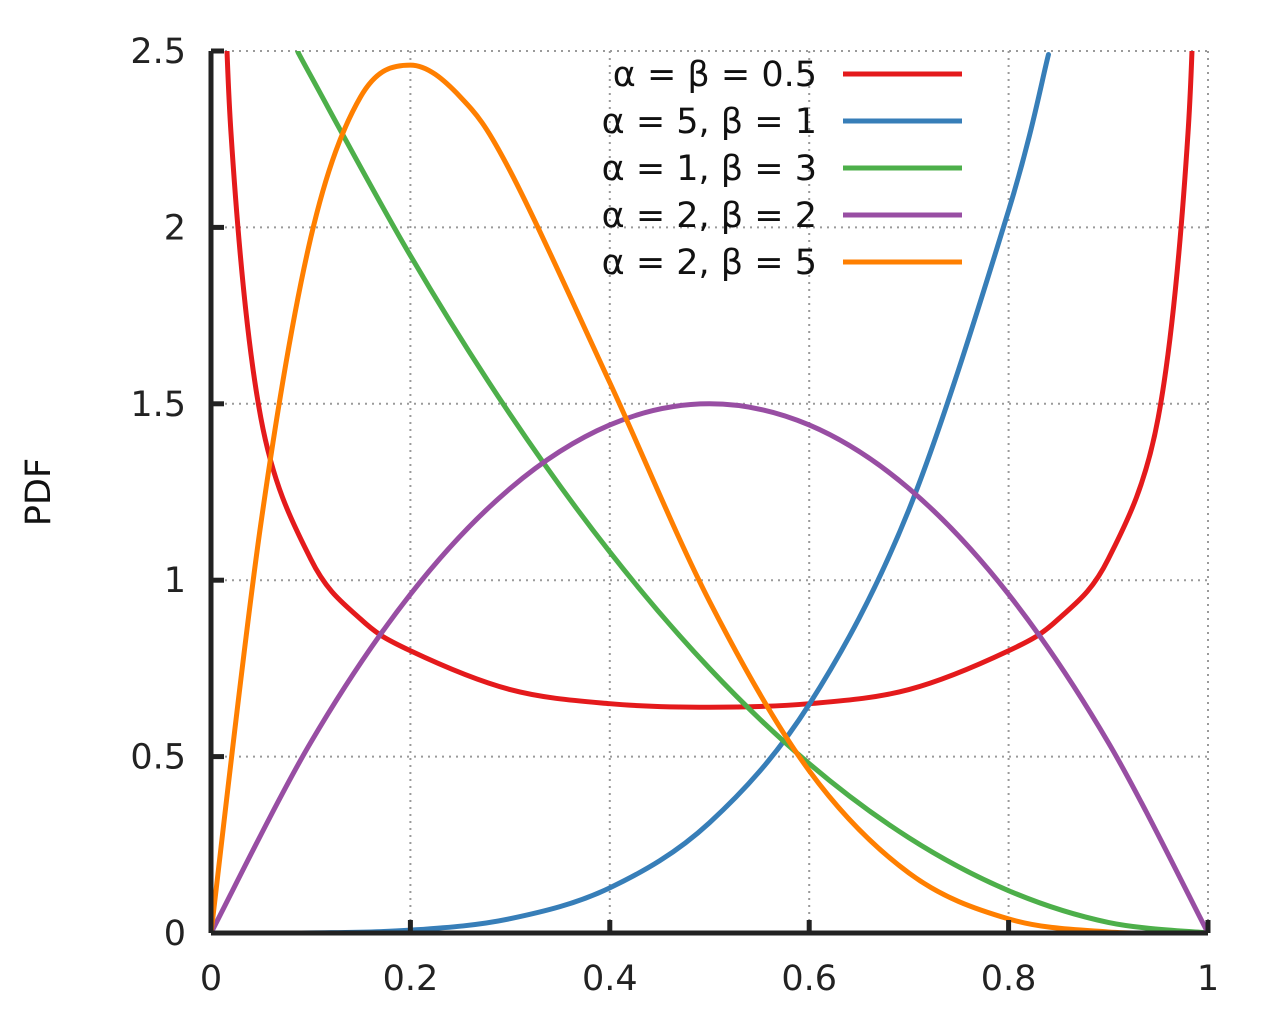  What do you see at coordinates (715, 75) in the screenshot?
I see `legend-label: α = β = 0.5` at bounding box center [715, 75].